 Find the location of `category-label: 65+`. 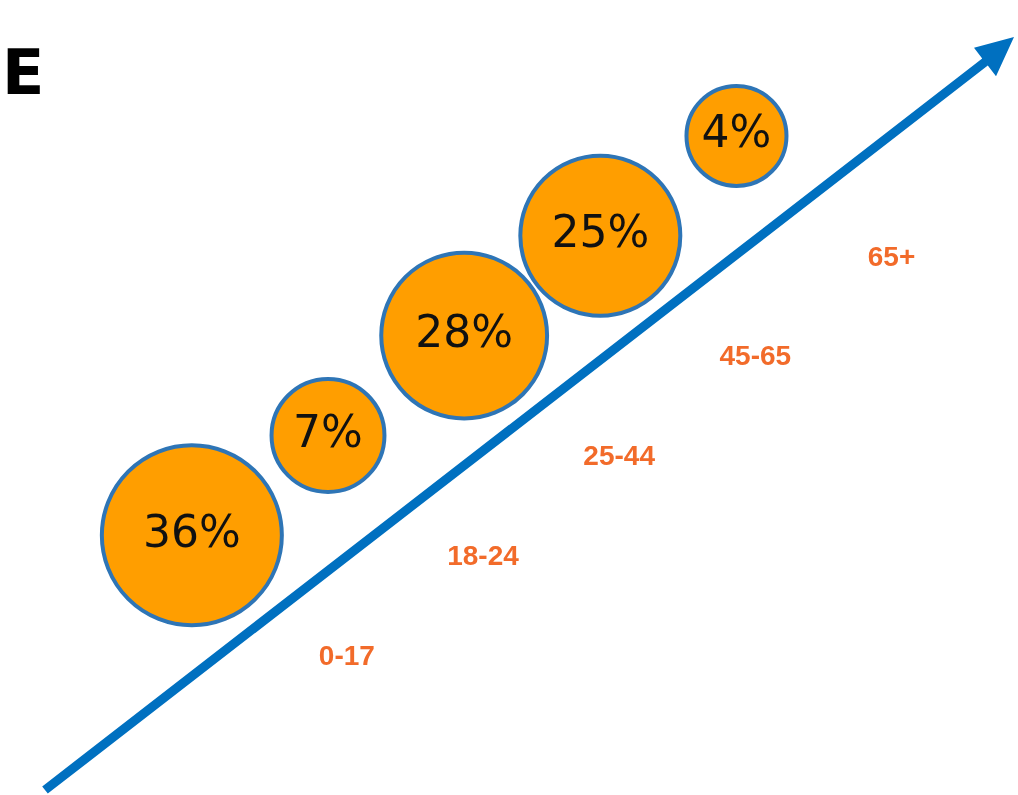

category-label: 65+ is located at coordinates (891, 256).